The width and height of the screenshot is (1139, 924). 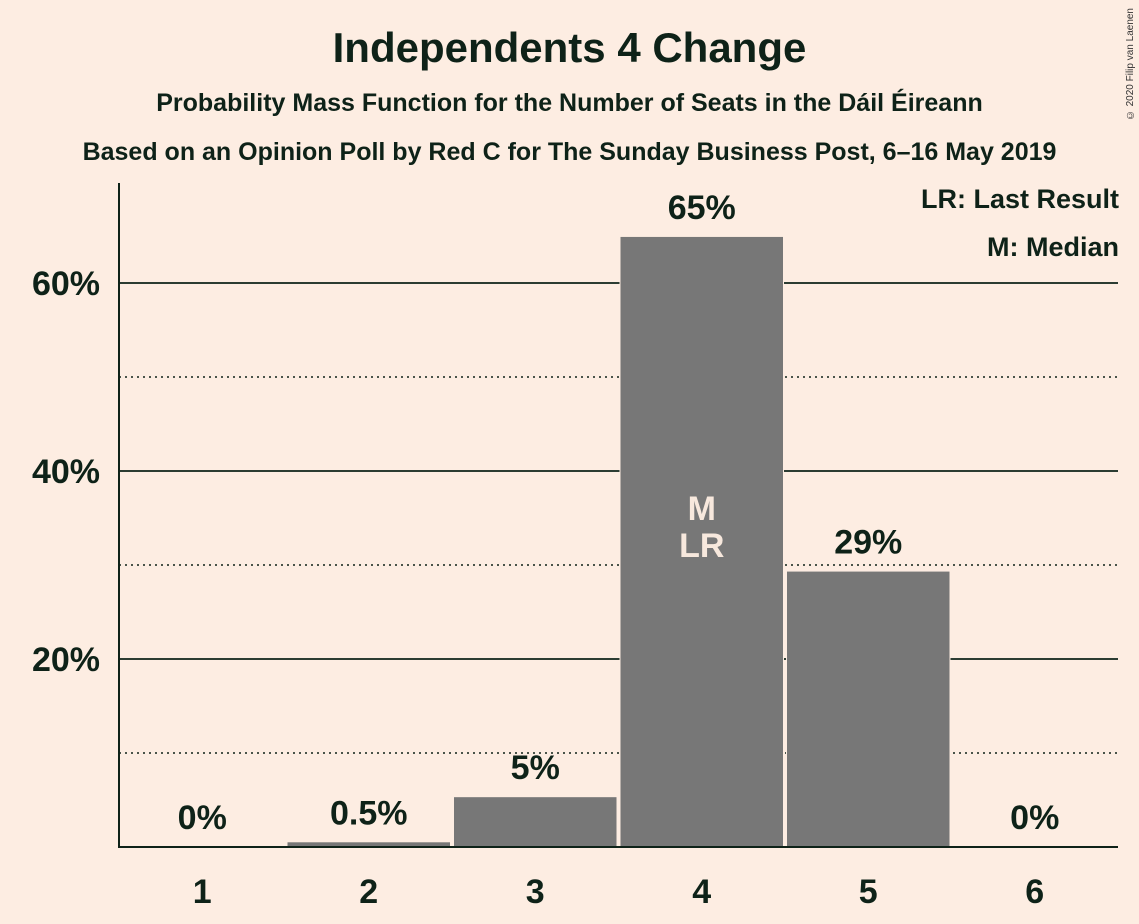 I want to click on x-tick-label: 5, so click(x=868, y=892).